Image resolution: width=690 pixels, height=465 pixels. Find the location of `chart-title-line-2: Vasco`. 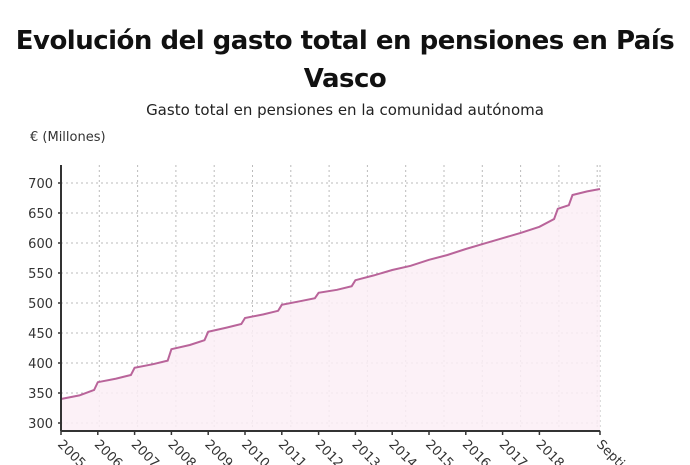

chart-title-line-2: Vasco is located at coordinates (345, 79).